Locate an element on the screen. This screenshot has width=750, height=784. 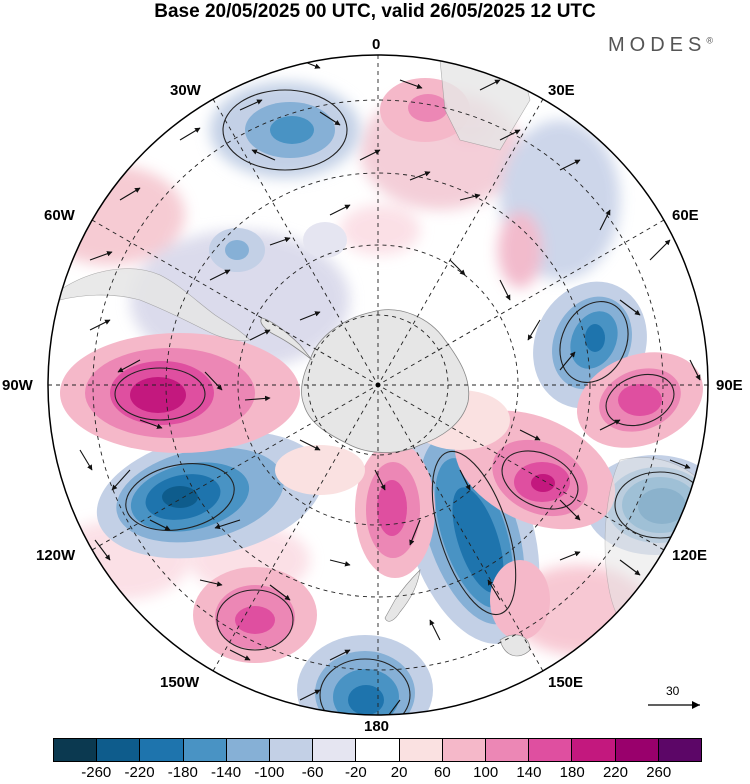
colorbar-tick-label: 260 is located at coordinates (659, 772).